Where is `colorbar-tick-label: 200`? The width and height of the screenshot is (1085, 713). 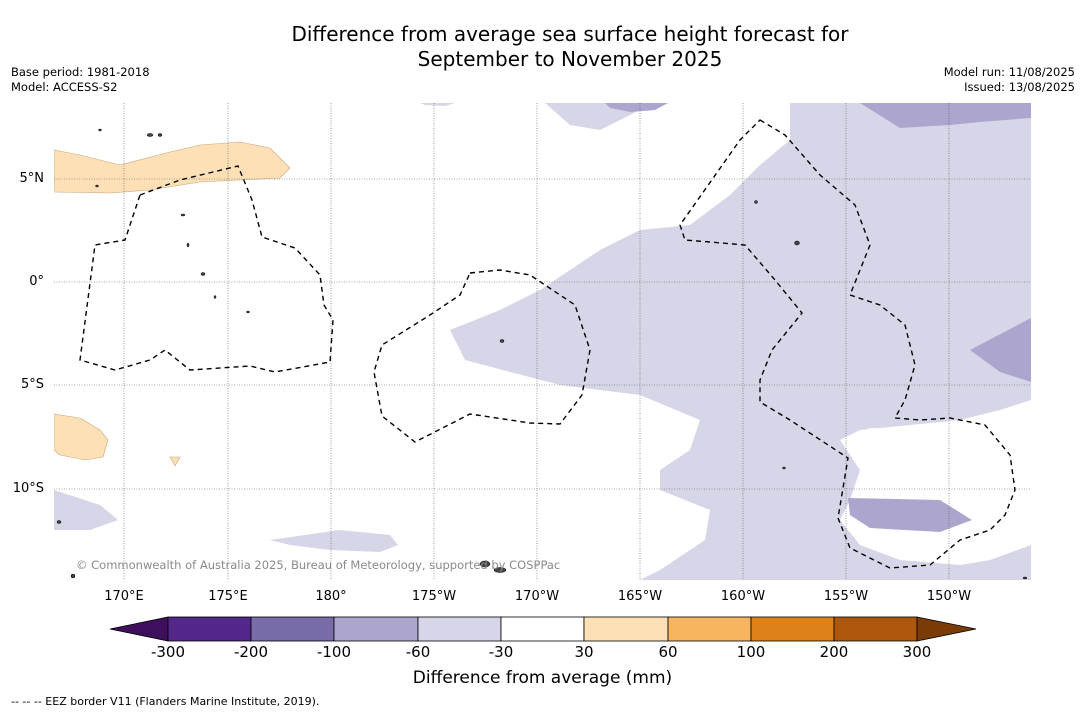 colorbar-tick-label: 200 is located at coordinates (834, 652).